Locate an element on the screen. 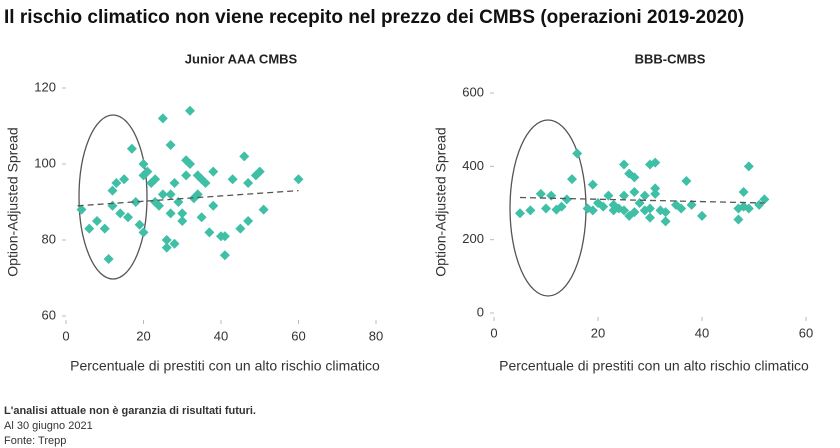  chart-title: BBB-CMBS is located at coordinates (670, 58).